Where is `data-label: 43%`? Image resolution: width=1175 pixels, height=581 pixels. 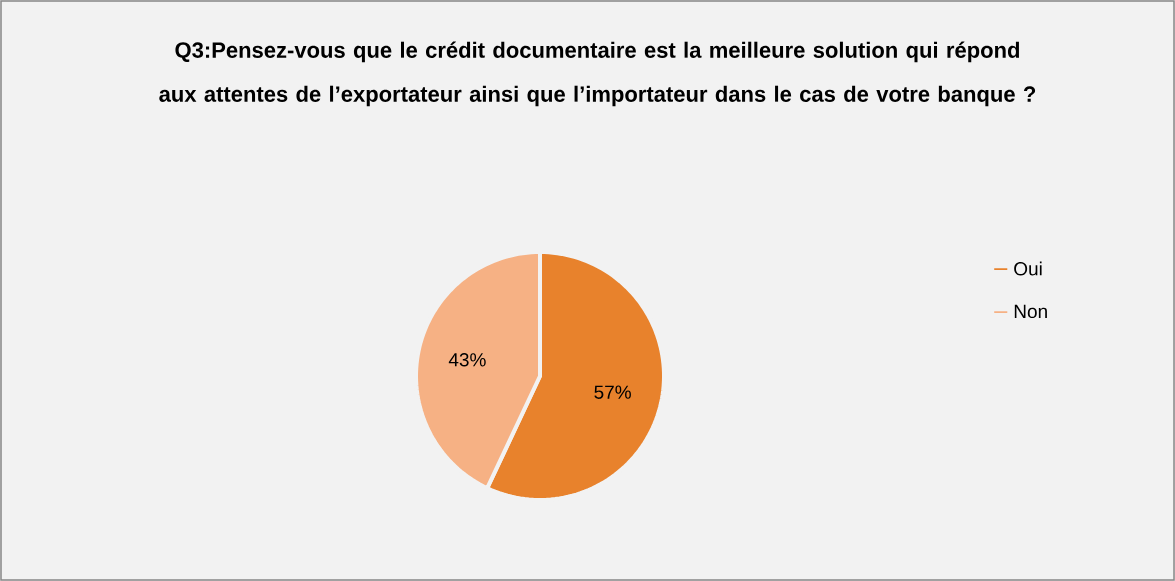
data-label: 43% is located at coordinates (467, 360).